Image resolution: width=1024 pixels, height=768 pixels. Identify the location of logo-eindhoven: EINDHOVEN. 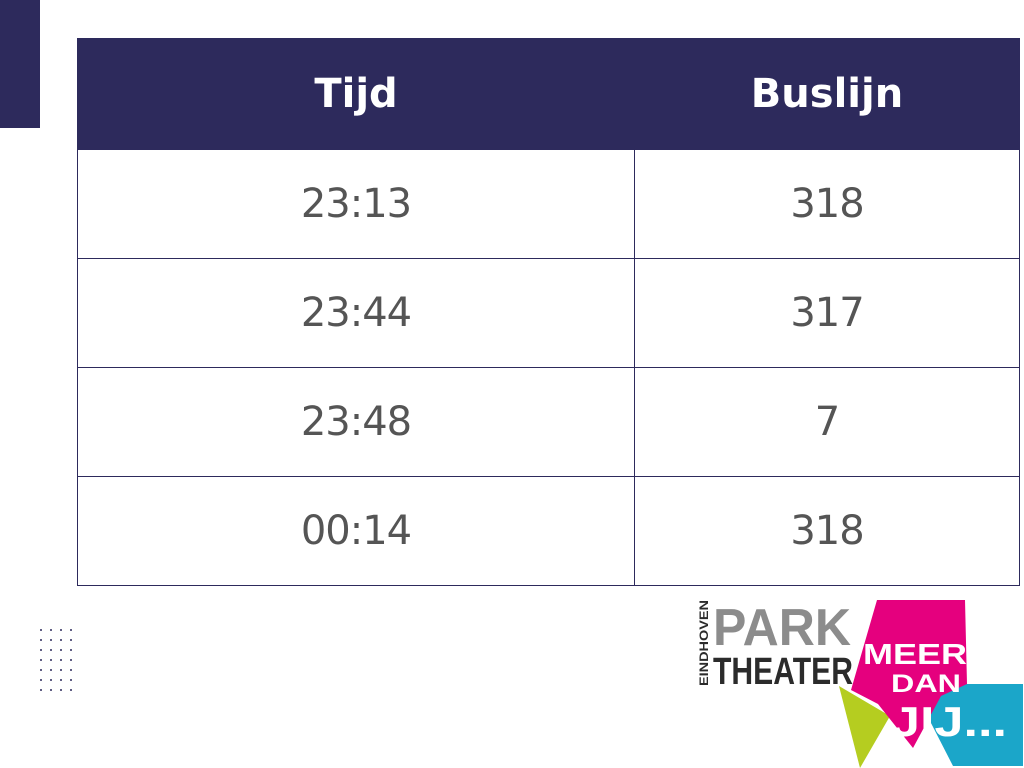
(705, 643).